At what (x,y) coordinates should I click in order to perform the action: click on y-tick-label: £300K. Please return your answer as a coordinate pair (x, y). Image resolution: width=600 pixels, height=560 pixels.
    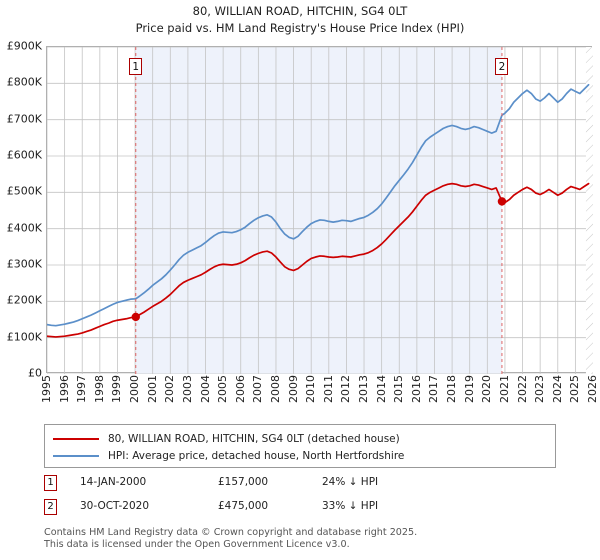
    Looking at the image, I should click on (24, 264).